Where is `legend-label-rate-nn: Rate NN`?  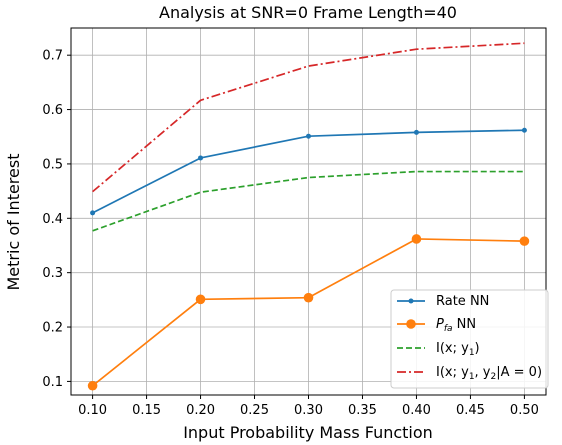
legend-label-rate-nn: Rate NN is located at coordinates (462, 301).